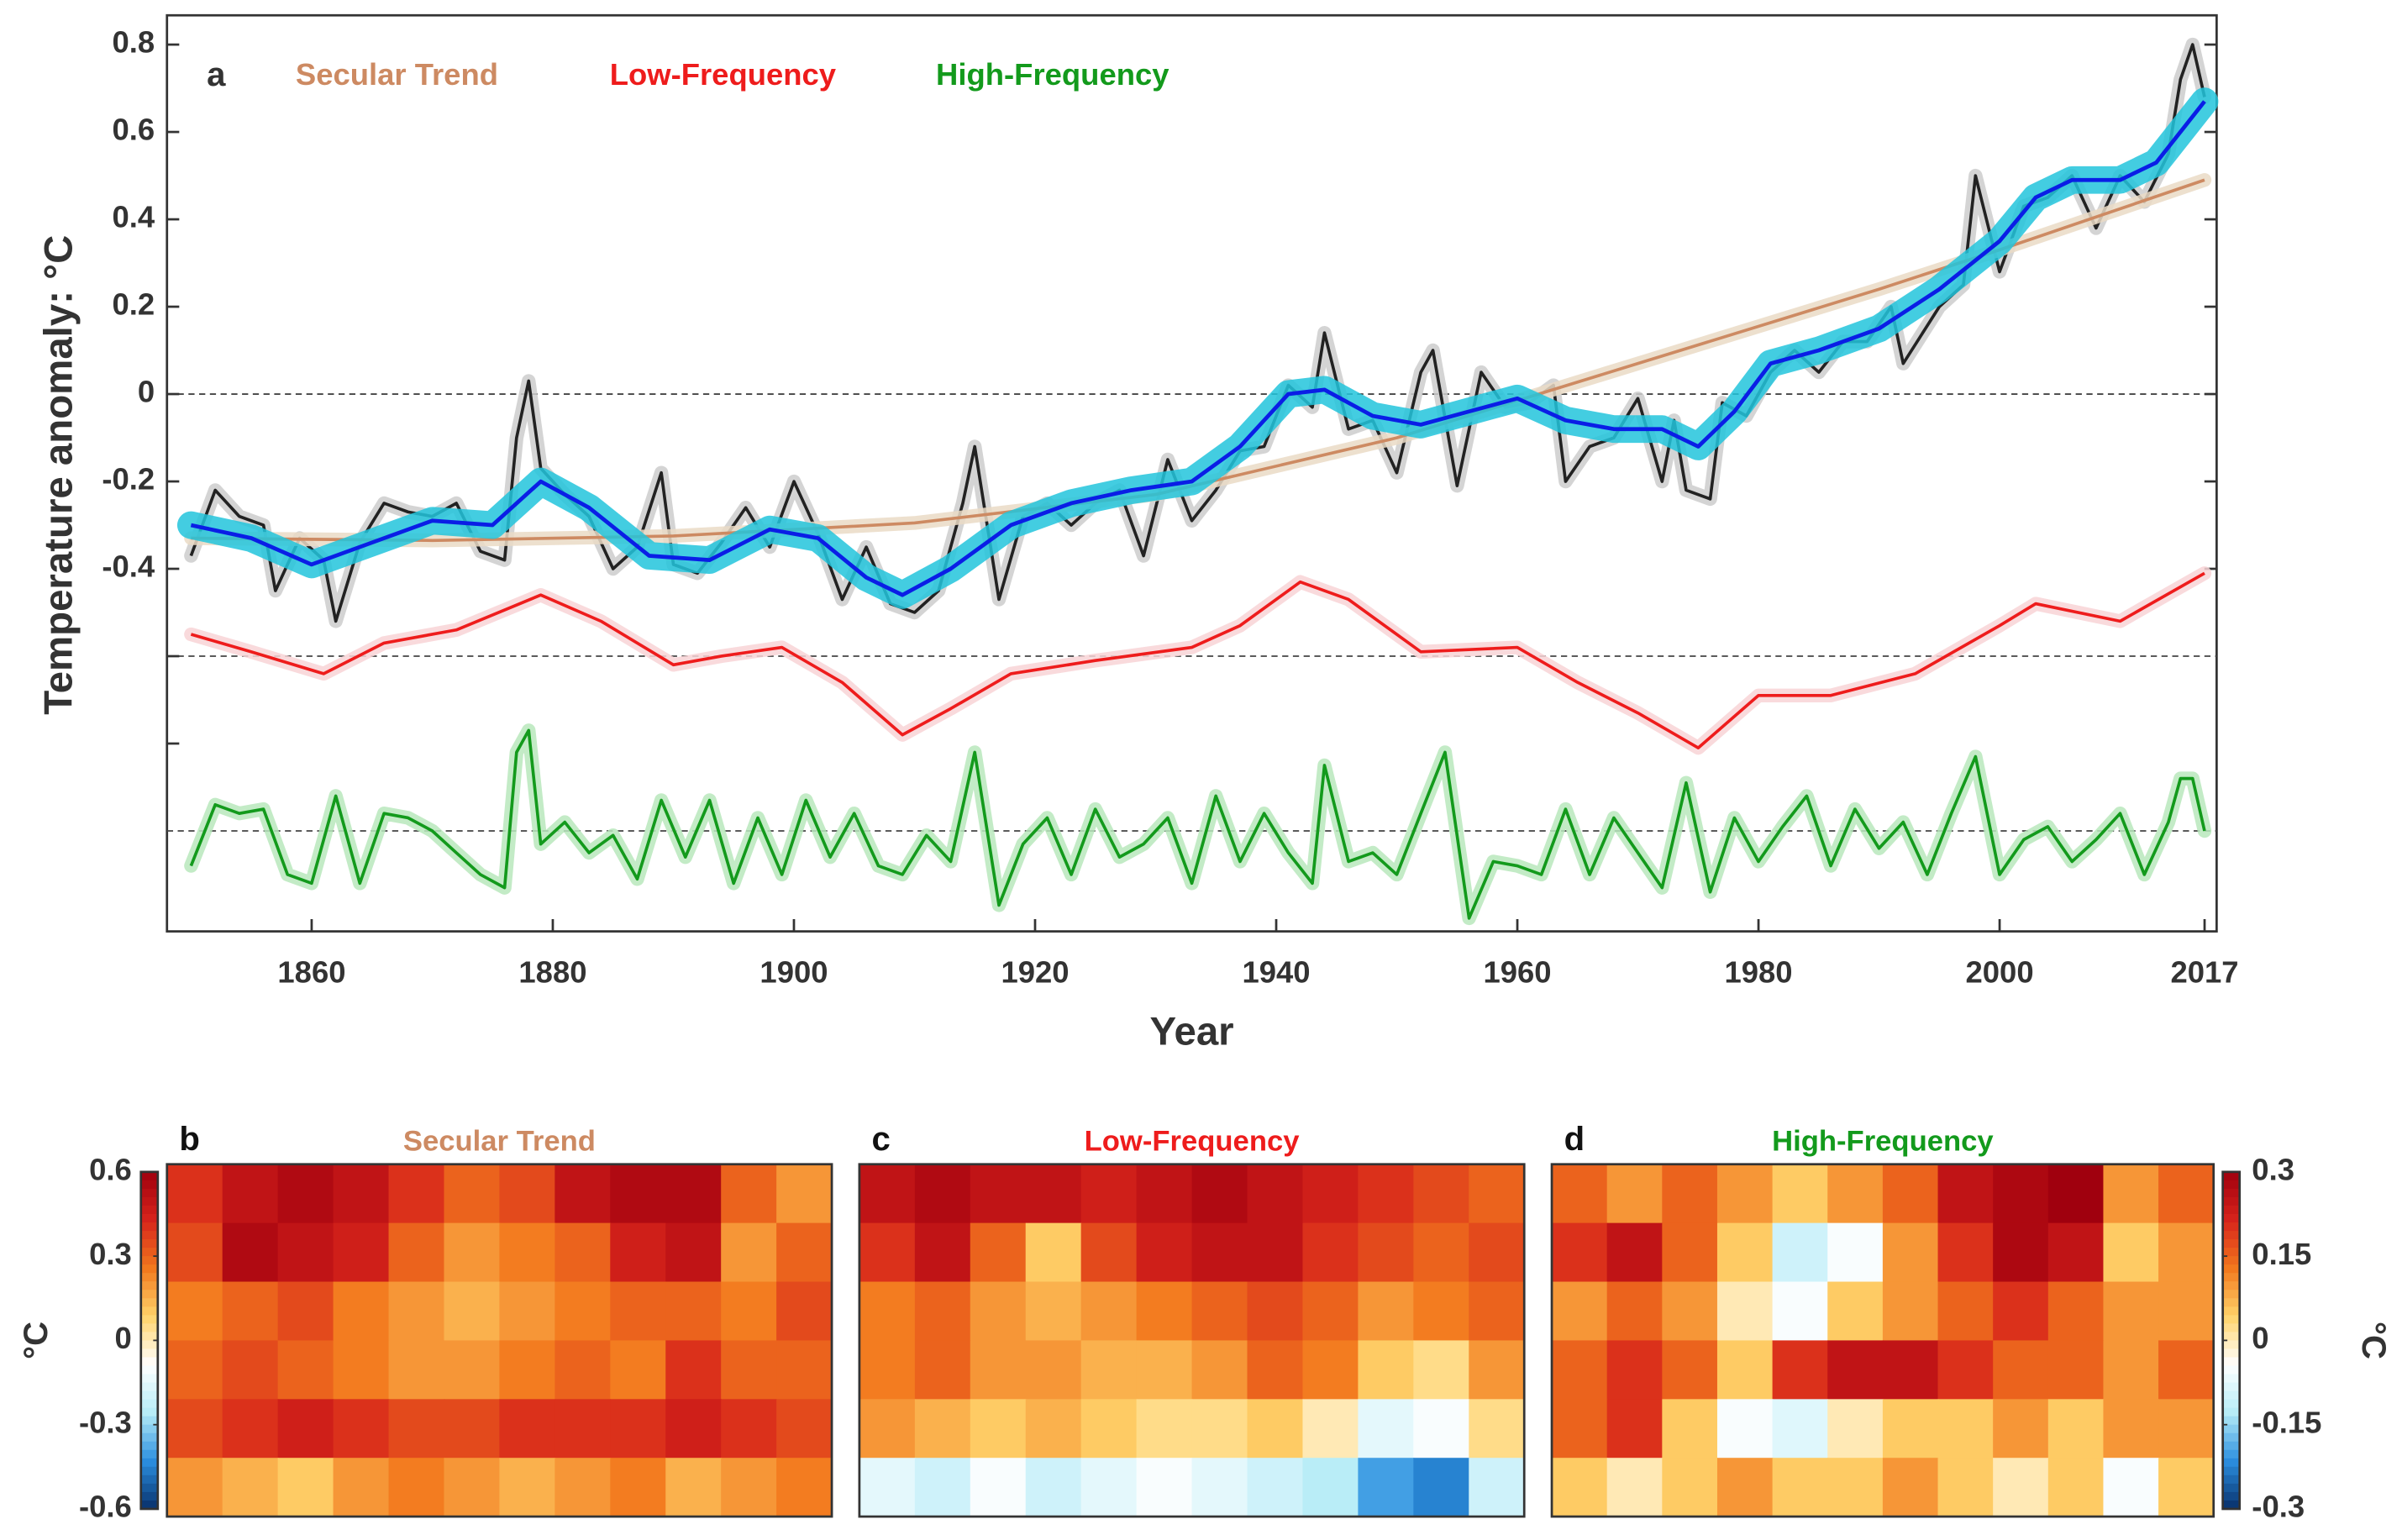 The height and width of the screenshot is (1540, 2402). I want to click on x-axis-label: Year, so click(1191, 1032).